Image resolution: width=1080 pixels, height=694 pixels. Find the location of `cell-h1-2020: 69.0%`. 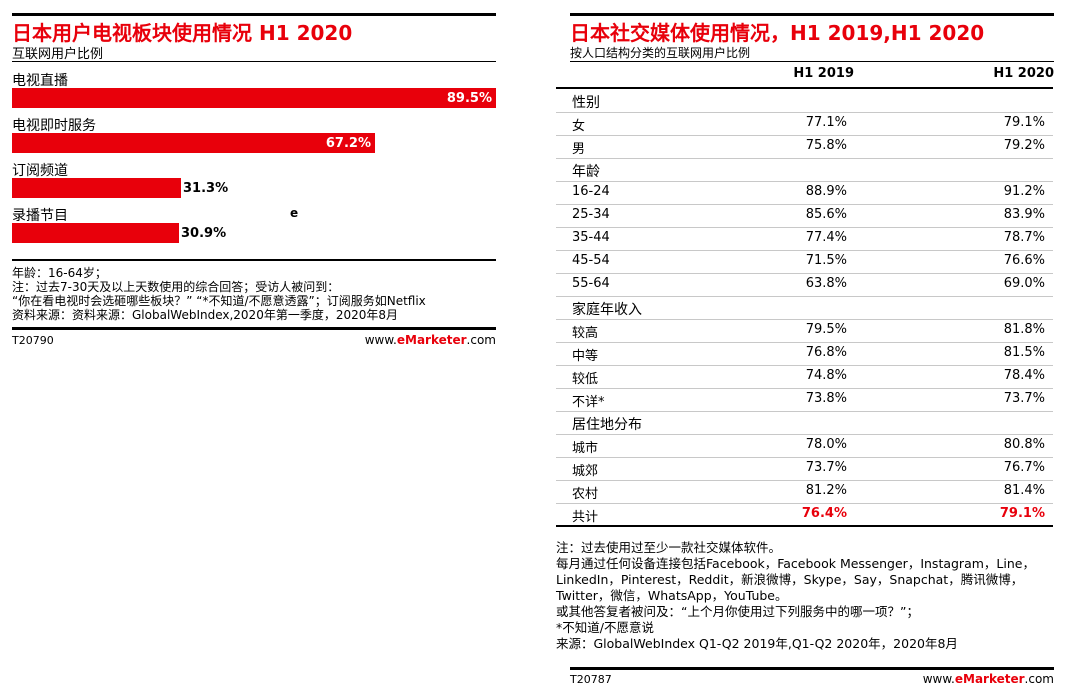

cell-h1-2020: 69.0% is located at coordinates (1024, 283).